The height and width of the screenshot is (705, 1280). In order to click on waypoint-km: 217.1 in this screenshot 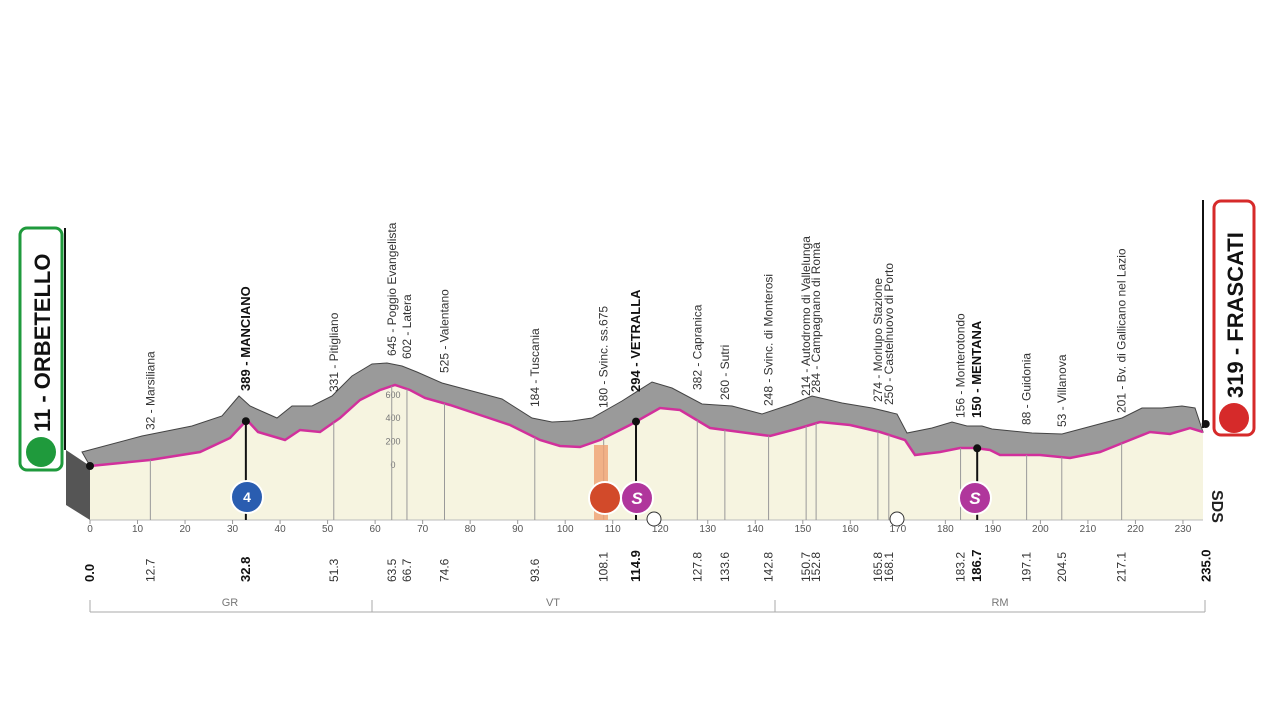, I will do `click(1122, 567)`.